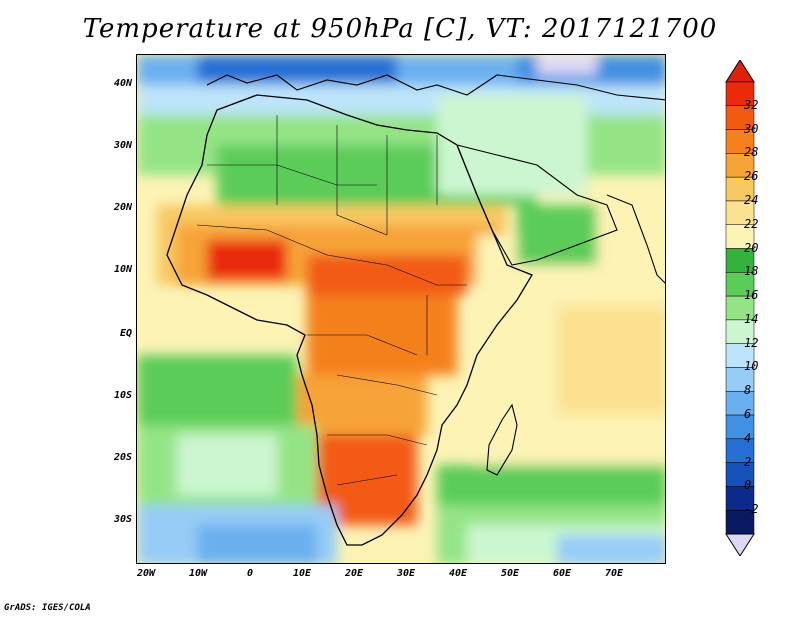  I want to click on arabia-coastline, so click(537, 205).